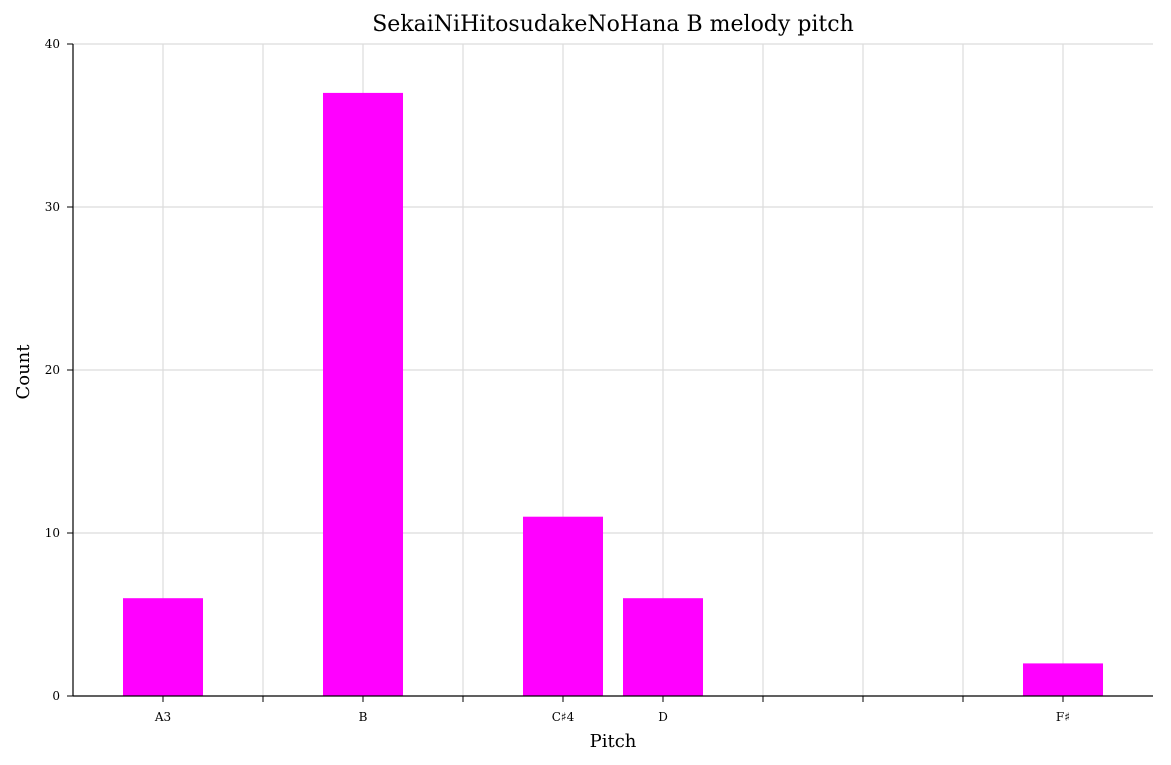  What do you see at coordinates (613, 741) in the screenshot?
I see `x-axis-label: Pitch` at bounding box center [613, 741].